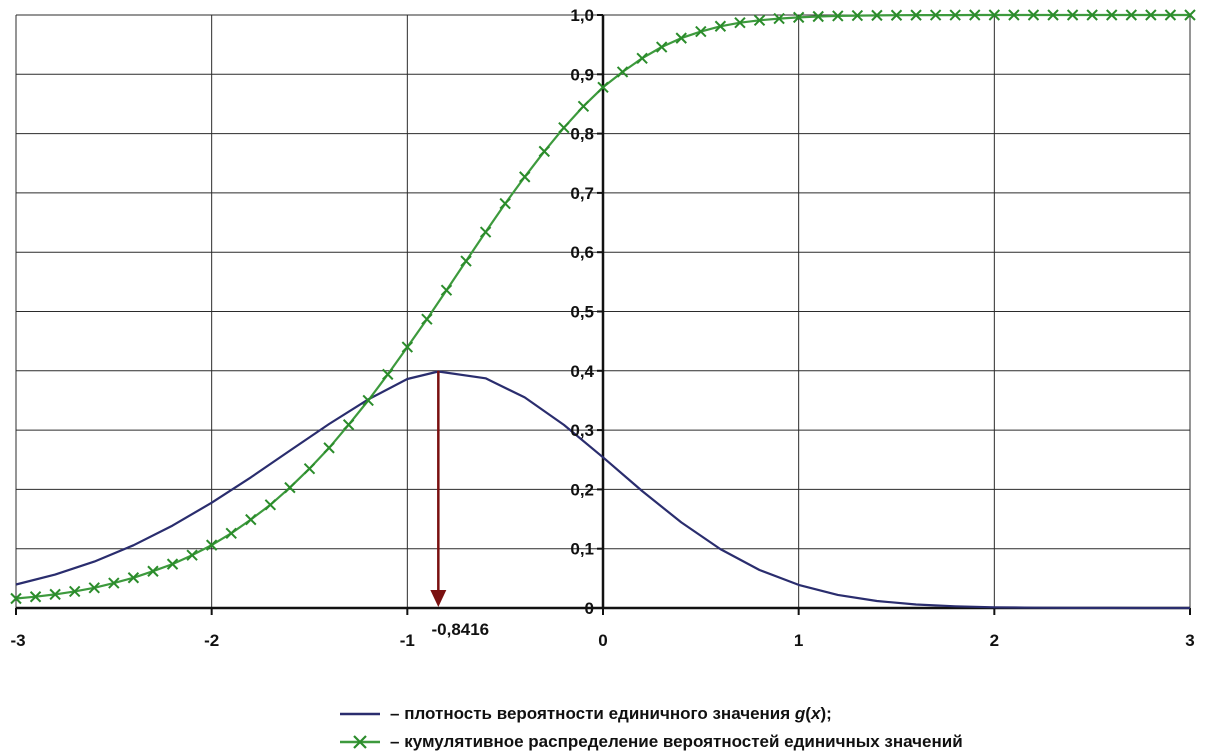 Image resolution: width=1205 pixels, height=756 pixels. Describe the element at coordinates (407, 640) in the screenshot. I see `x-tick-label: -1` at that location.